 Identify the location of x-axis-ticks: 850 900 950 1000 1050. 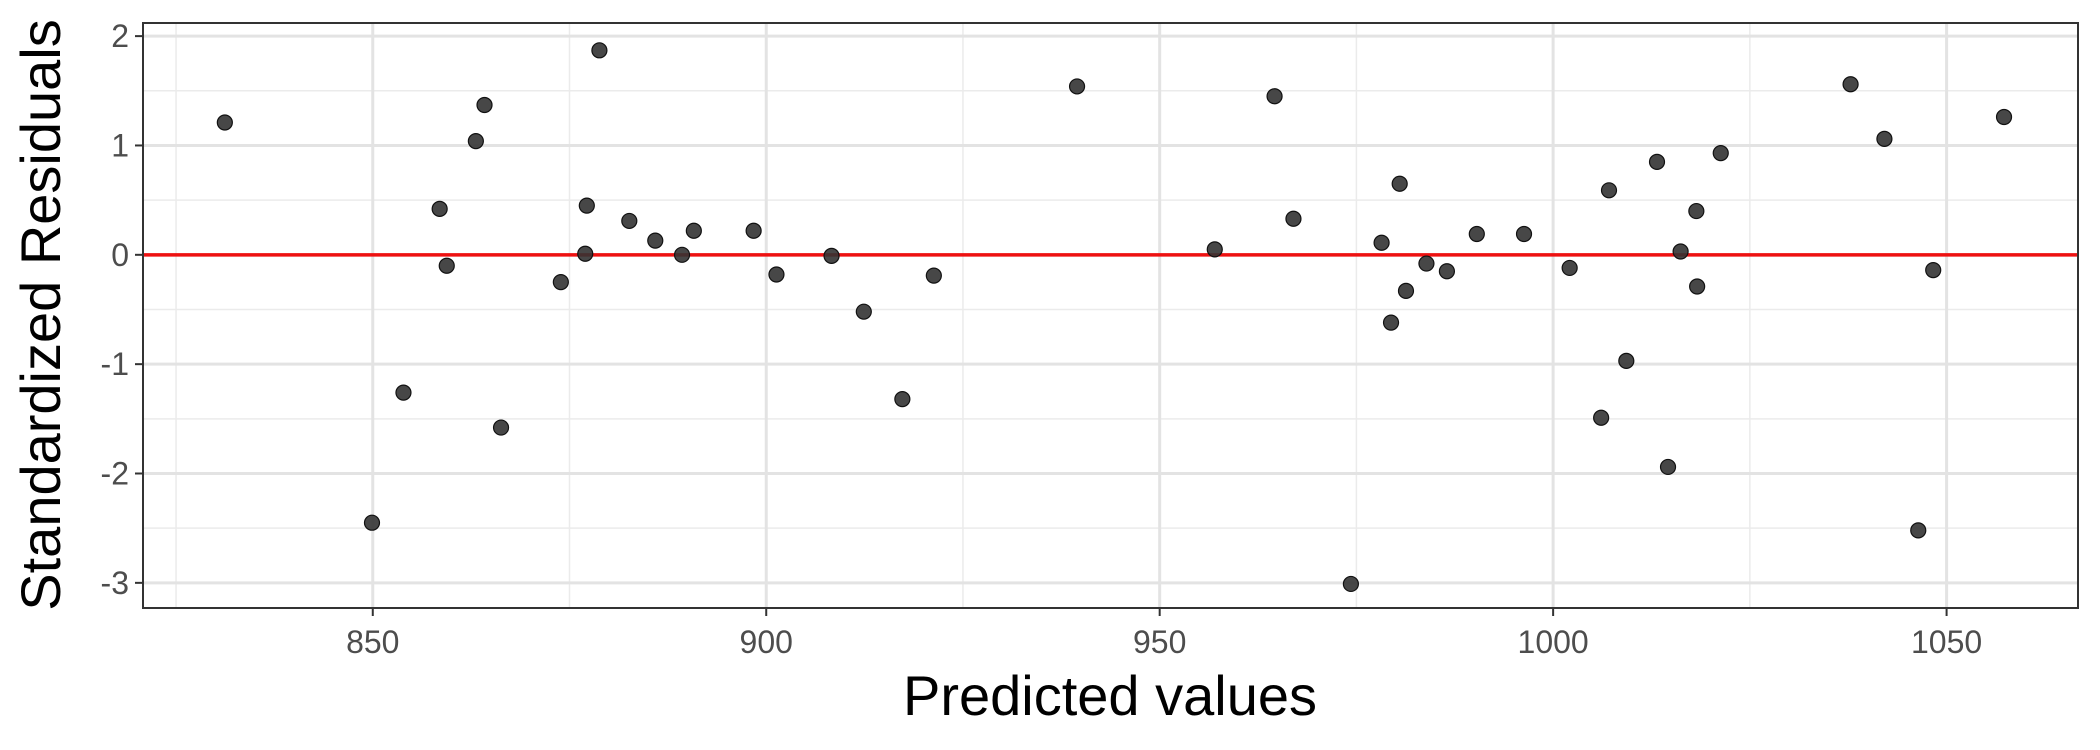
(1164, 634).